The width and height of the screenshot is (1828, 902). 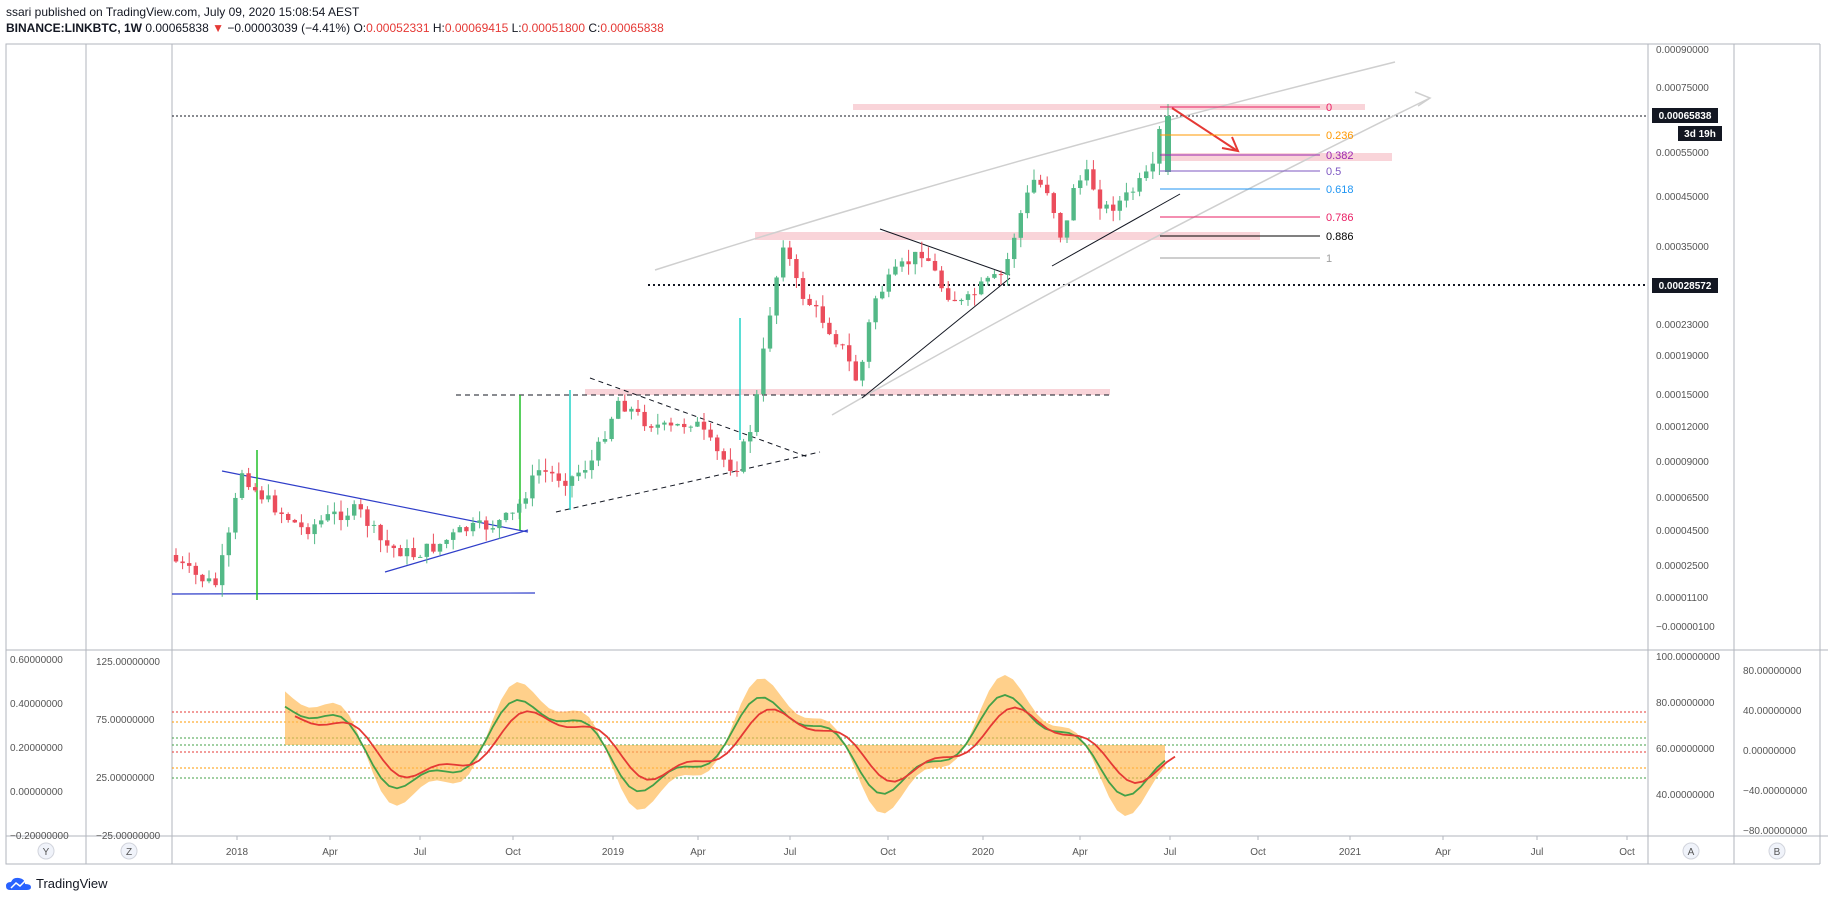 What do you see at coordinates (1682, 427) in the screenshot?
I see `price-tick: 0.00012000` at bounding box center [1682, 427].